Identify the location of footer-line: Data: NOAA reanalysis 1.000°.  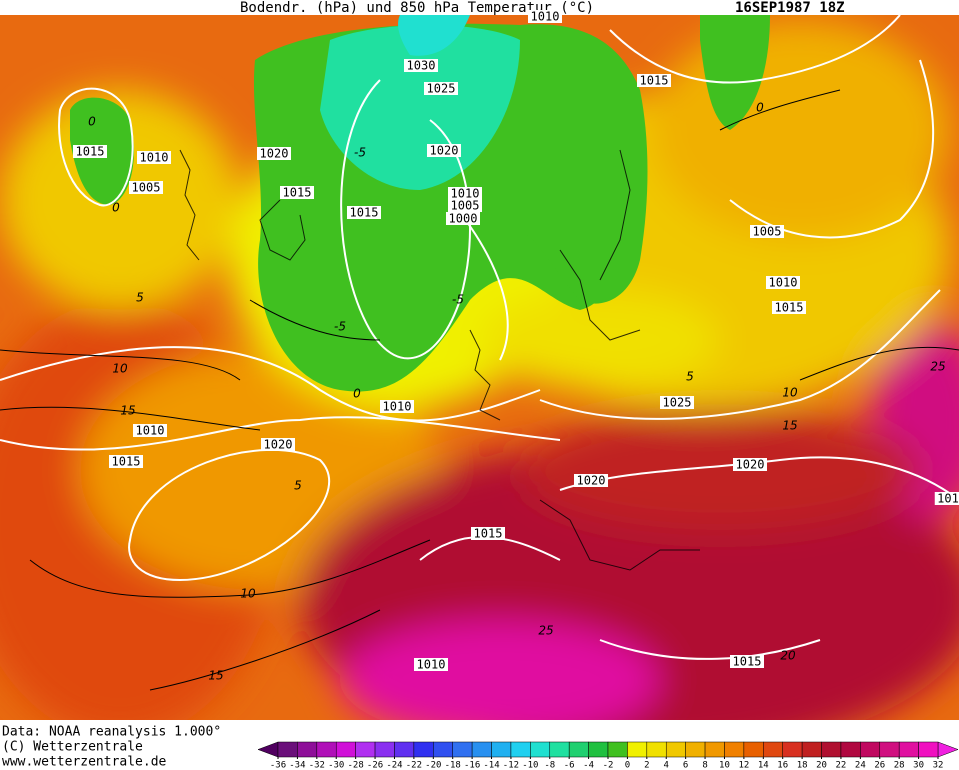
(111, 732).